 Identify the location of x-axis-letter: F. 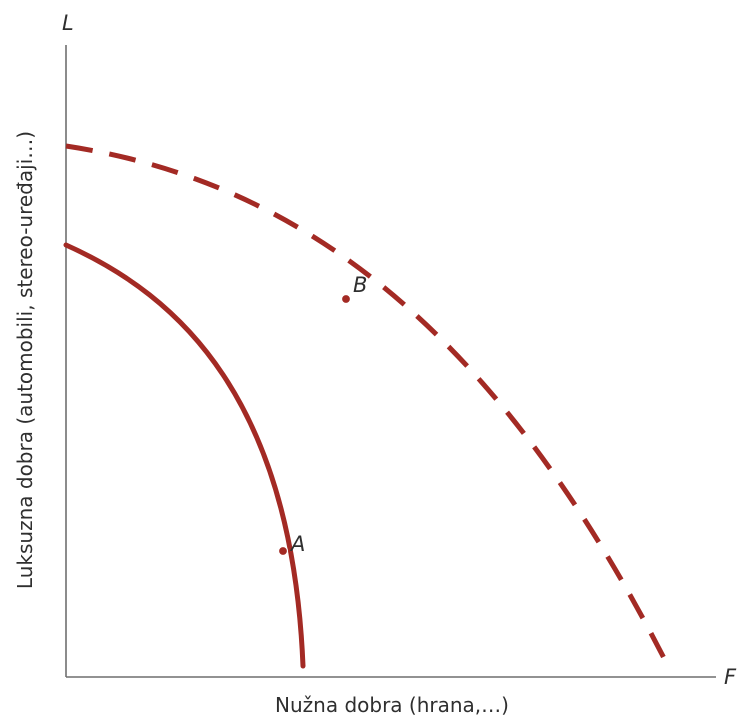
(730, 677).